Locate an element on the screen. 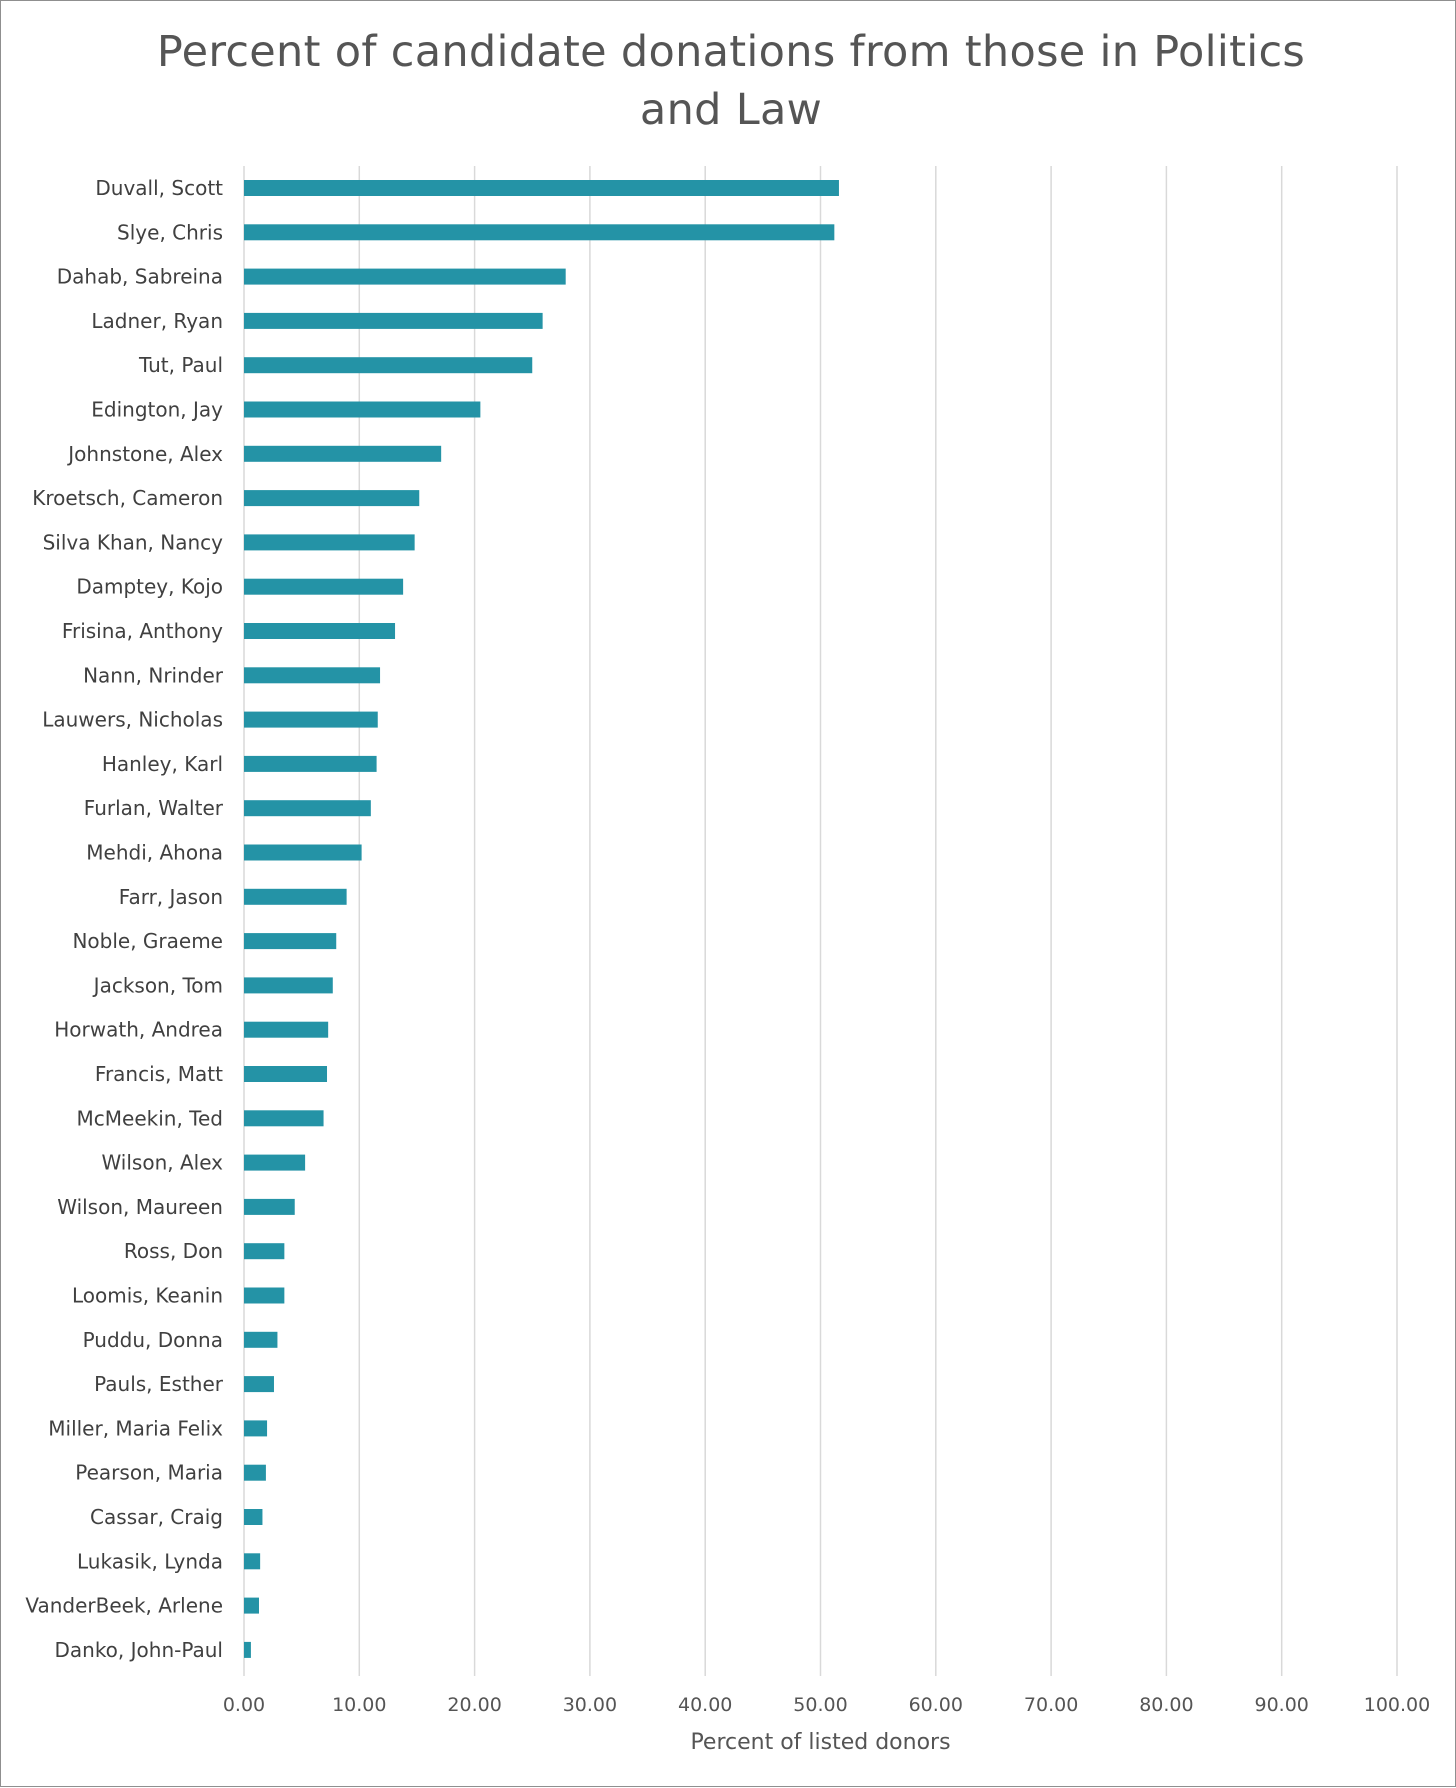  category-label: Francis, Matt is located at coordinates (159, 1074).